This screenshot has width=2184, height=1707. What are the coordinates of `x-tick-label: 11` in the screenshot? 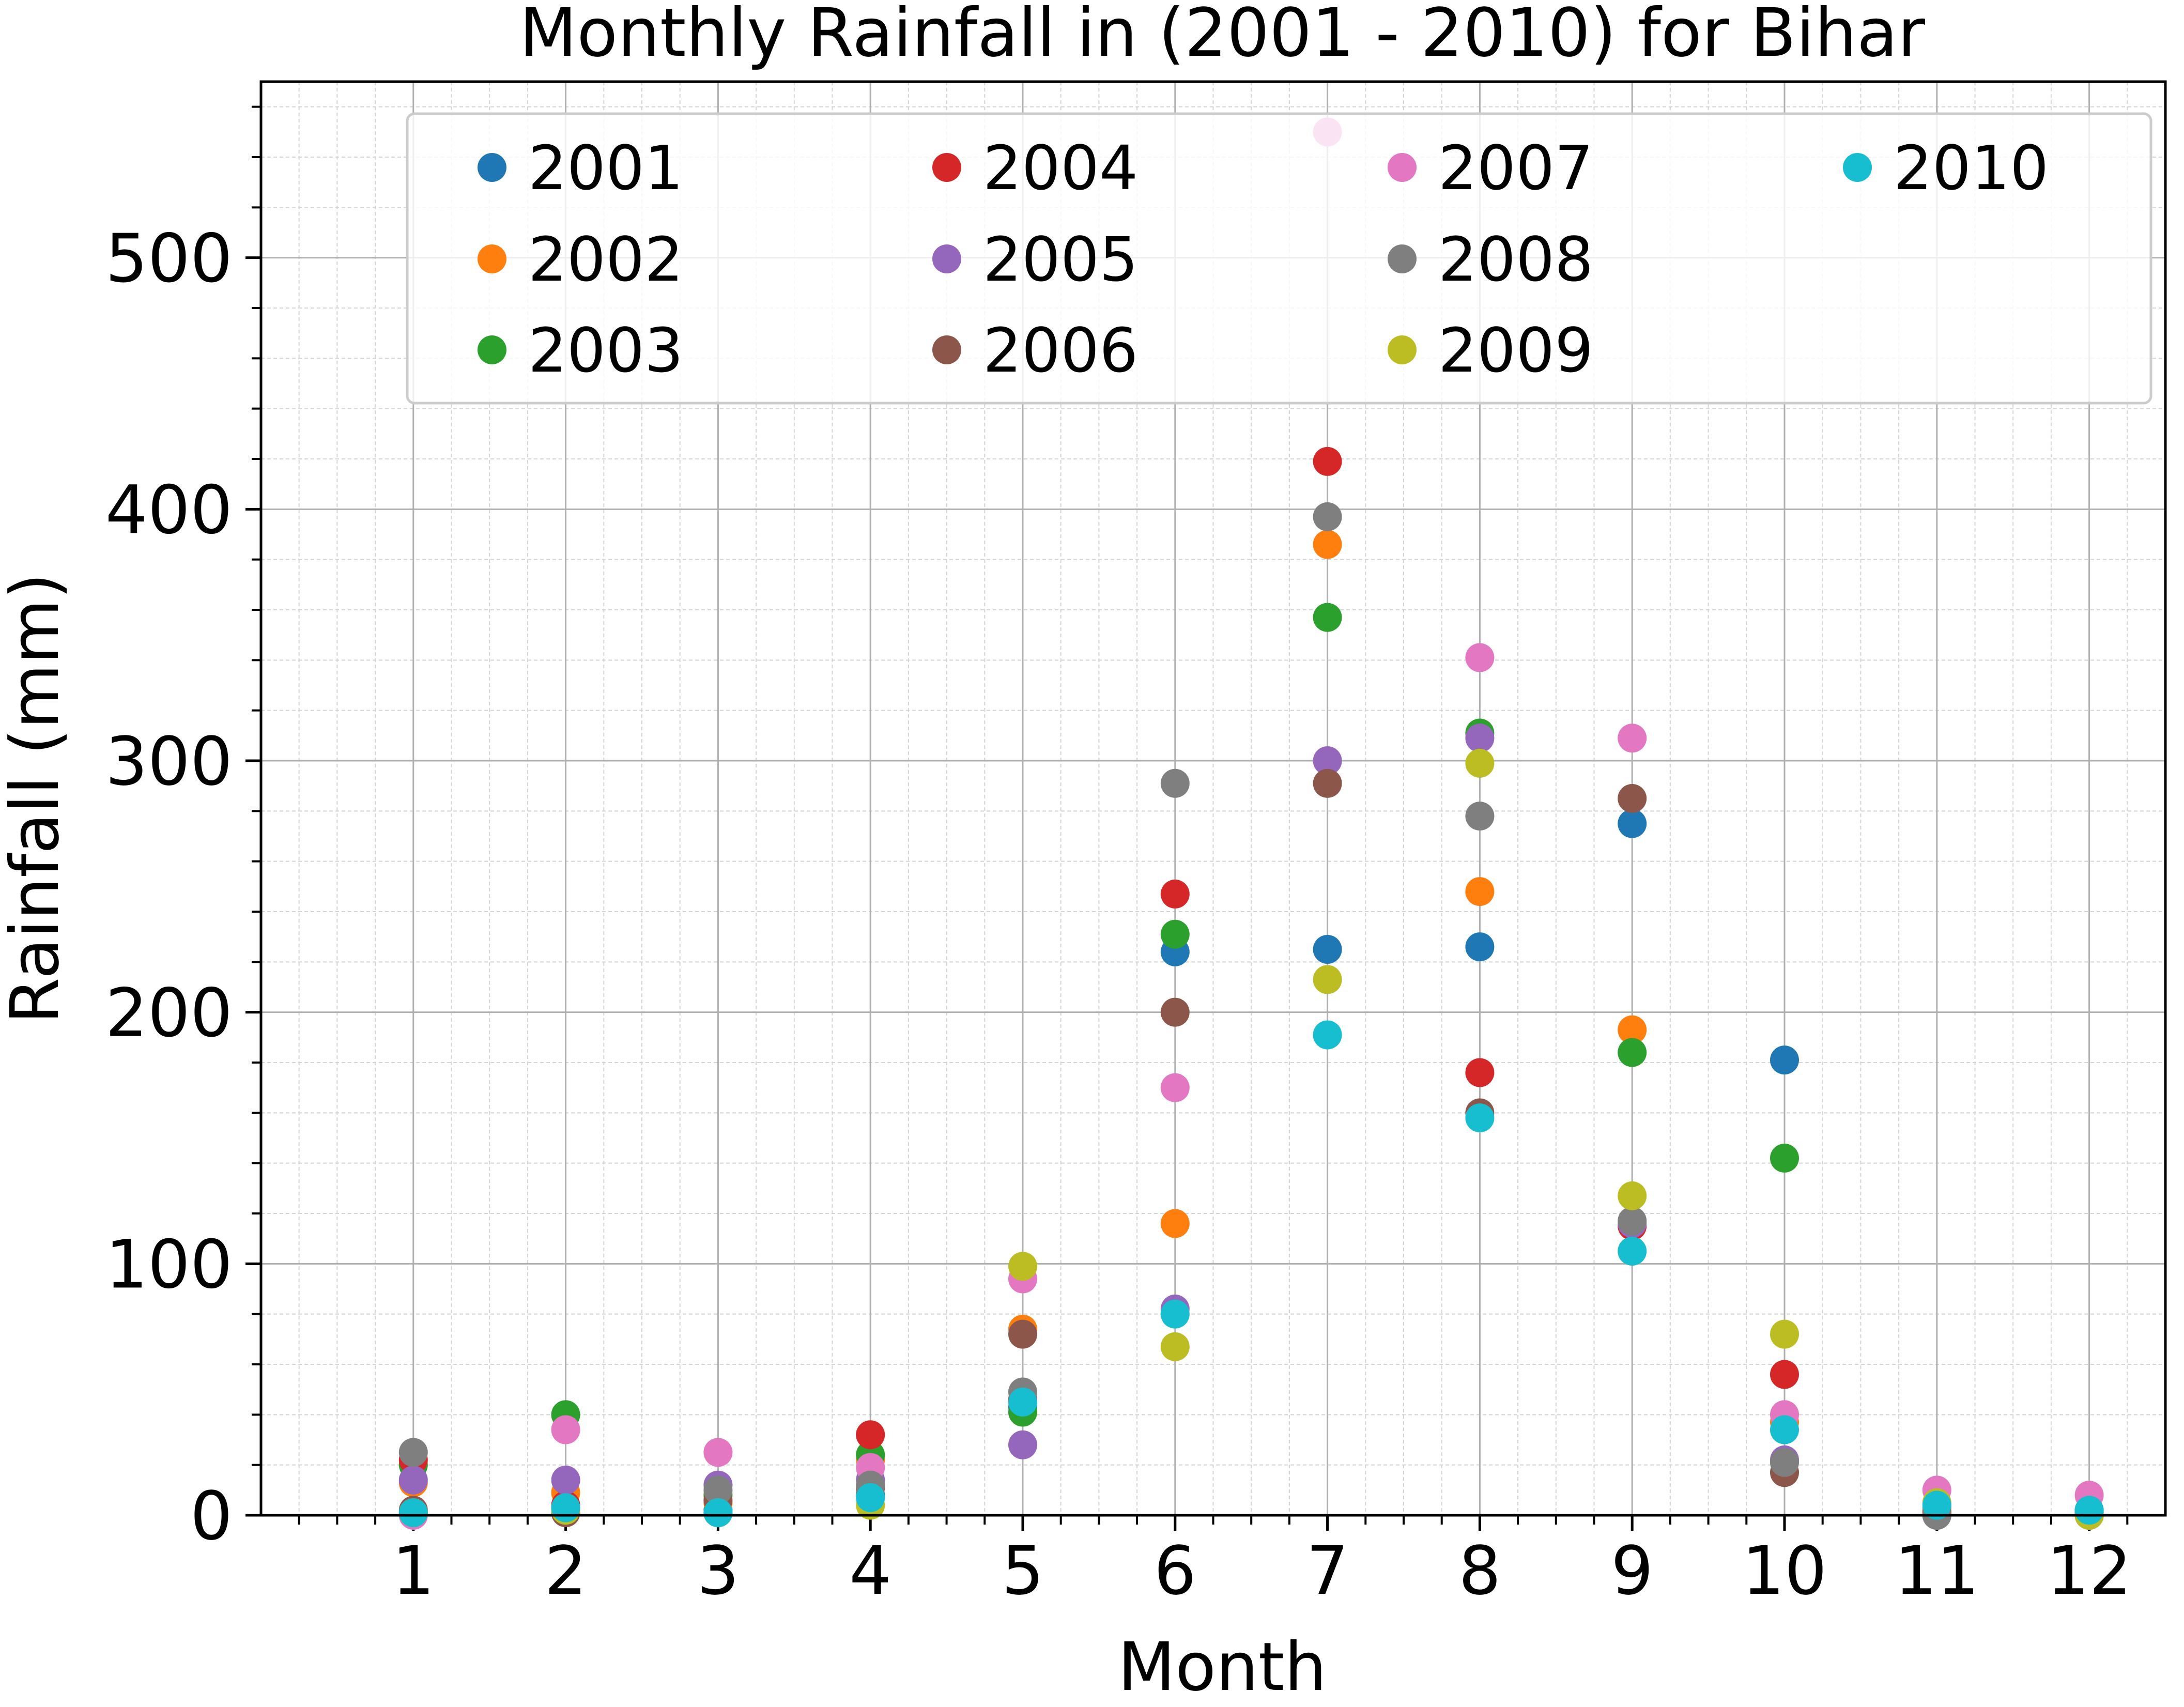 It's located at (1937, 1571).